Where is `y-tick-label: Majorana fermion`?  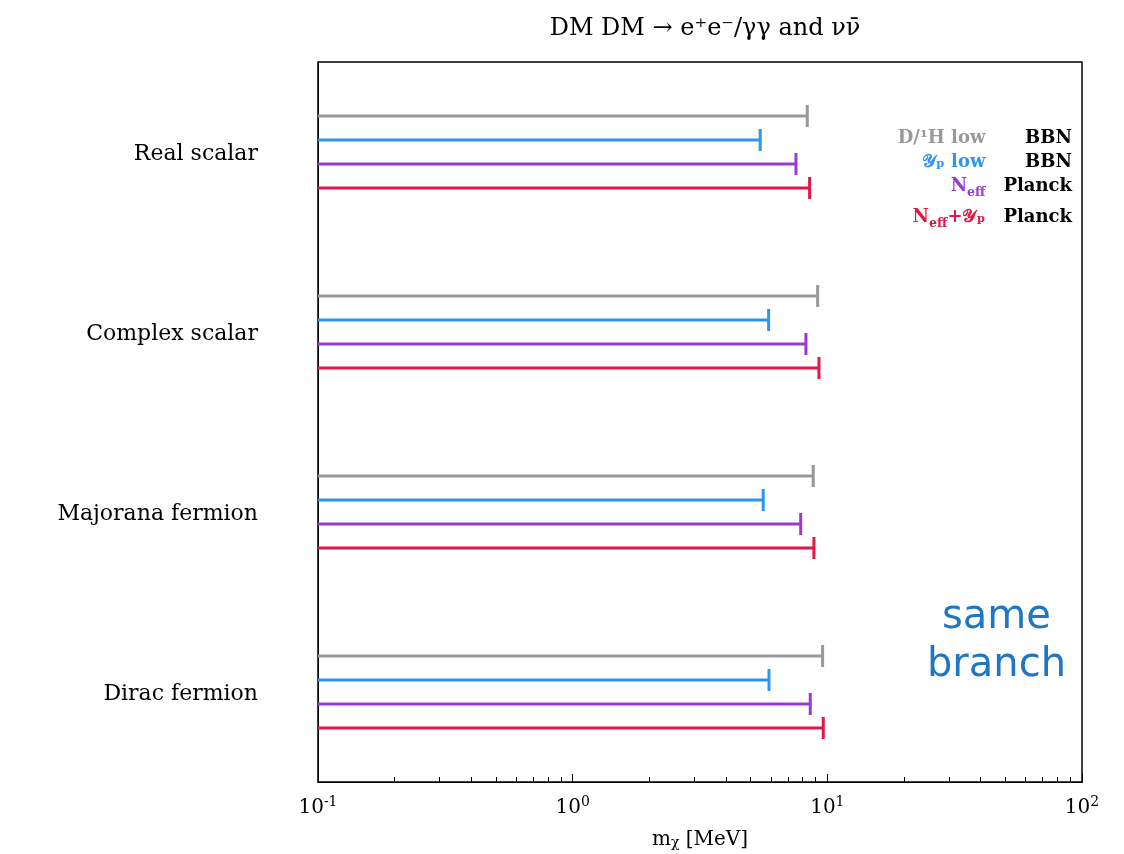 y-tick-label: Majorana fermion is located at coordinates (157, 512).